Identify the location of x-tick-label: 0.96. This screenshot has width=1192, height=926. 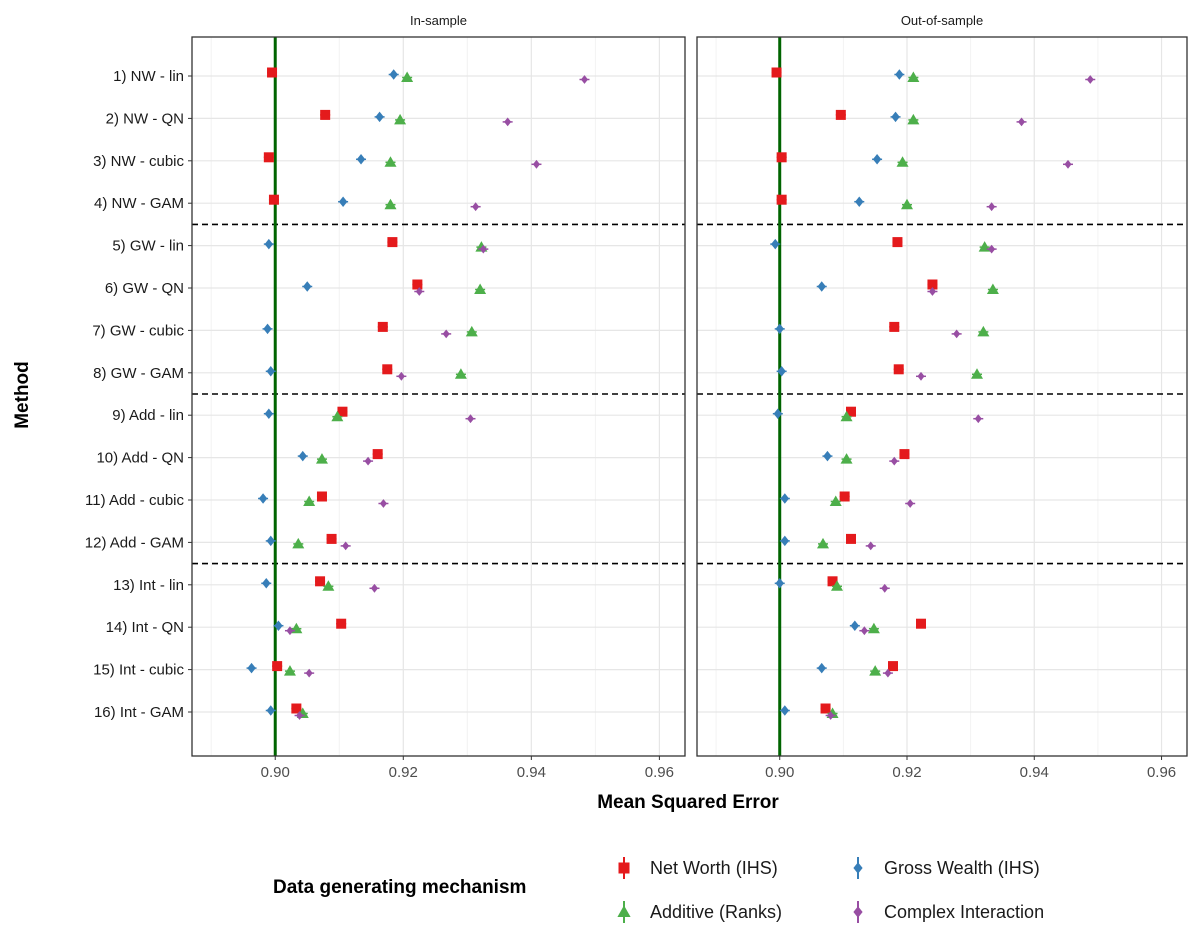
(1161, 772).